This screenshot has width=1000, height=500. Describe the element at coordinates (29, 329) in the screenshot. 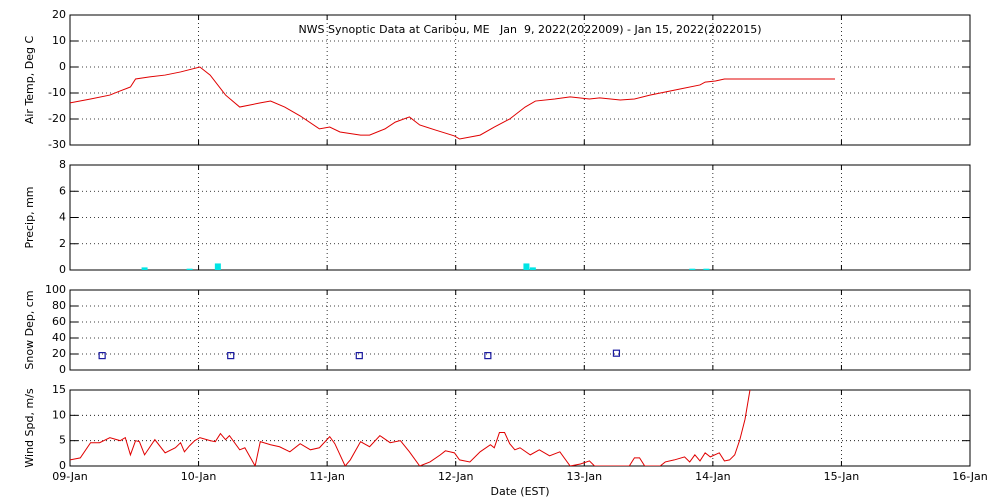

I see `y-axis-label: Snow Dep, cm` at that location.